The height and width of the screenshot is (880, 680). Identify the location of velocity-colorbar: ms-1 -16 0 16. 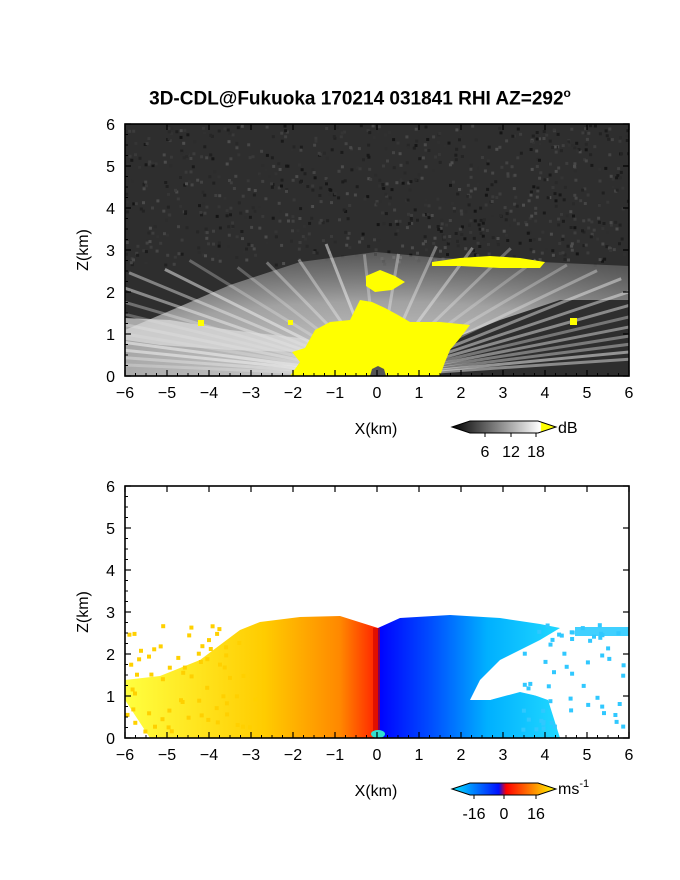
(519, 800).